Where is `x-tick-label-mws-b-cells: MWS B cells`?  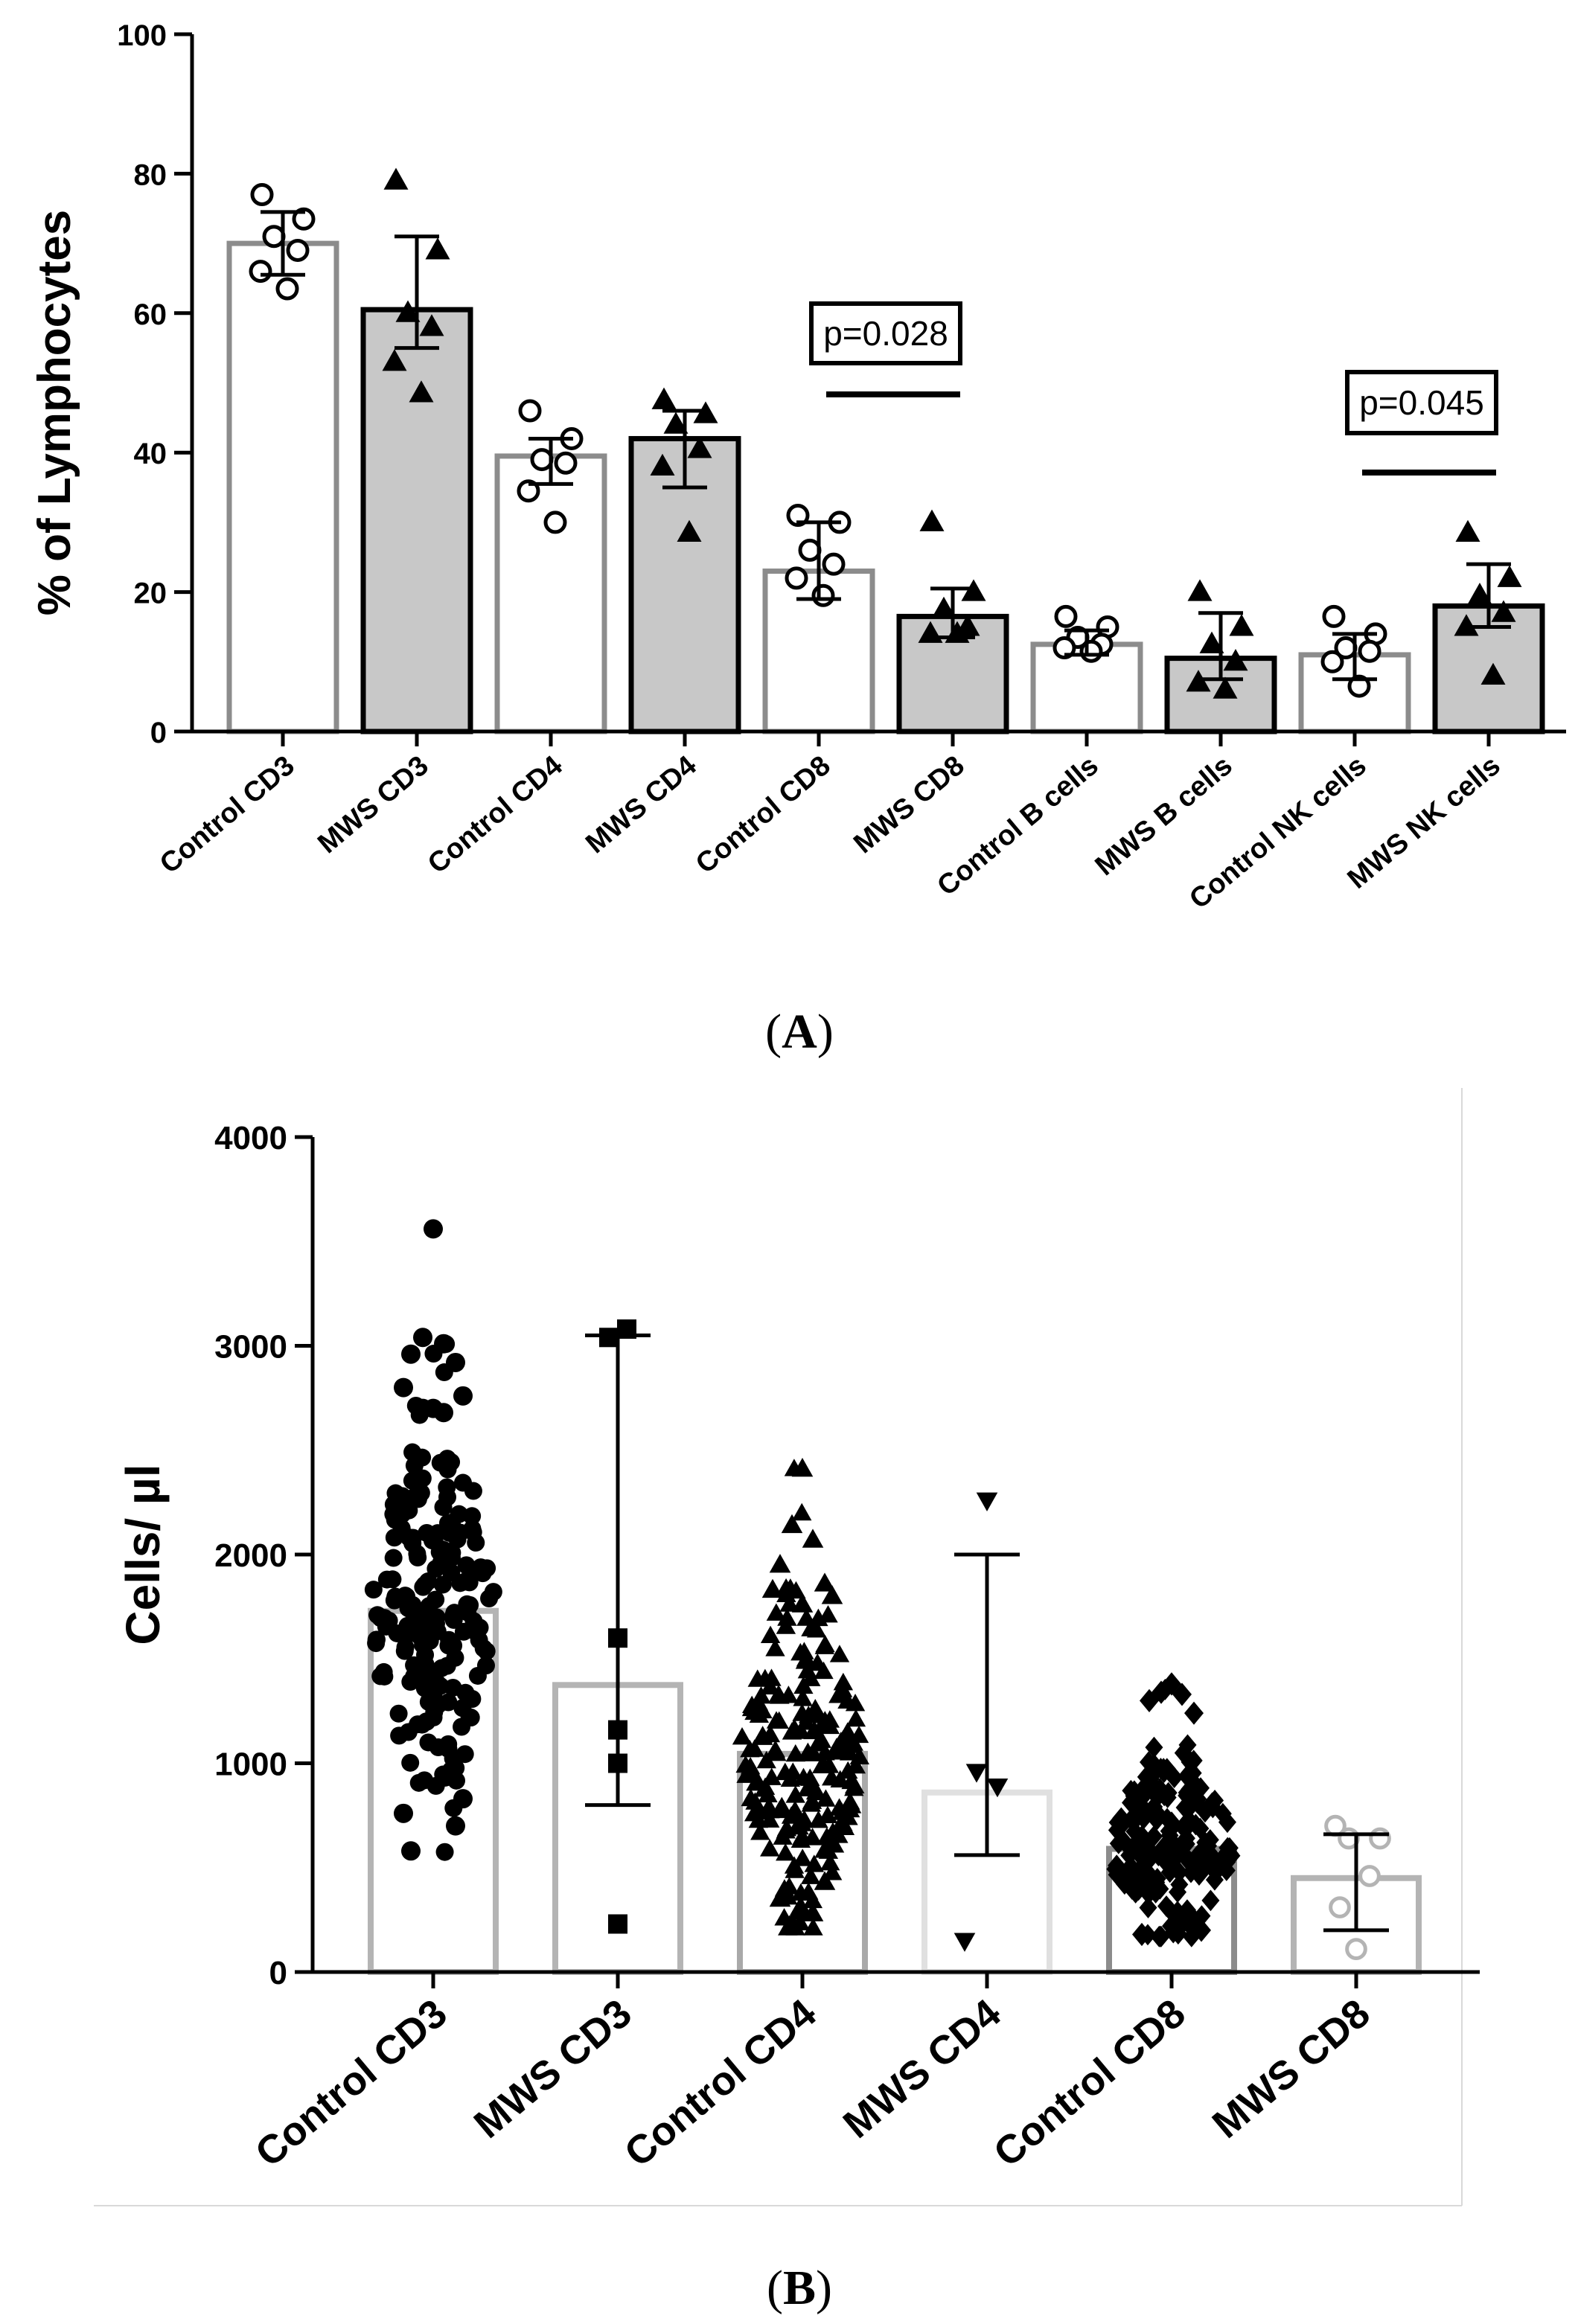 x-tick-label-mws-b-cells: MWS B cells is located at coordinates (1164, 816).